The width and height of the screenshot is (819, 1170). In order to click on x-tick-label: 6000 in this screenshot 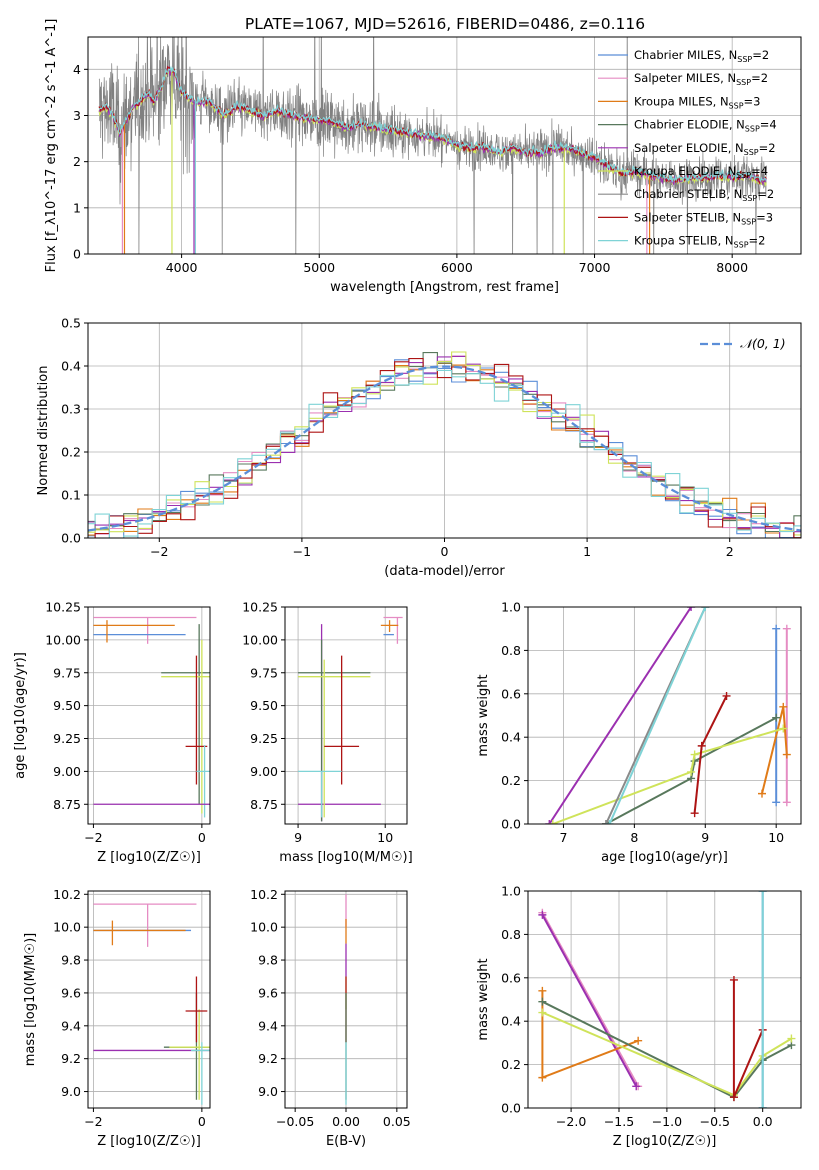, I will do `click(457, 267)`.